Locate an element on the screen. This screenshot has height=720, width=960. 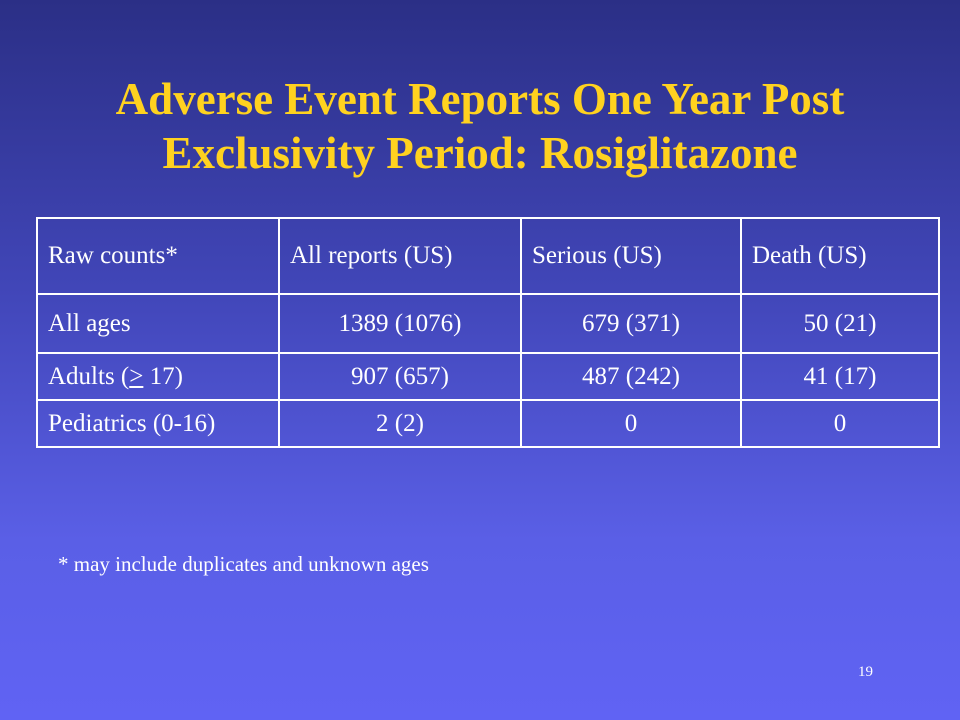
row-label-all-ages: All ages is located at coordinates (158, 323).